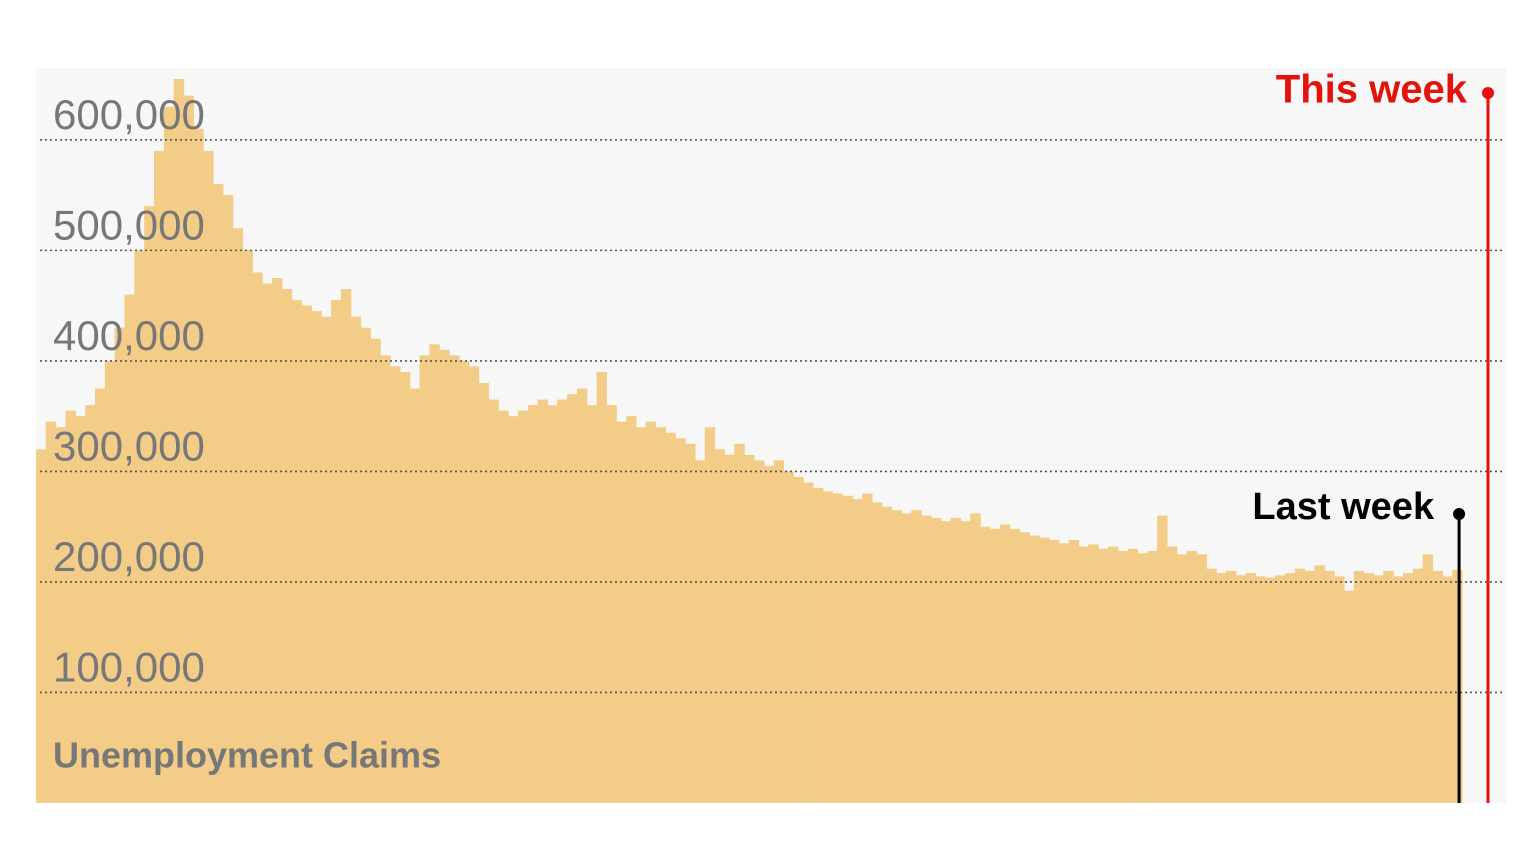 The height and width of the screenshot is (865, 1536). What do you see at coordinates (1488, 93) in the screenshot?
I see `this-week-dot` at bounding box center [1488, 93].